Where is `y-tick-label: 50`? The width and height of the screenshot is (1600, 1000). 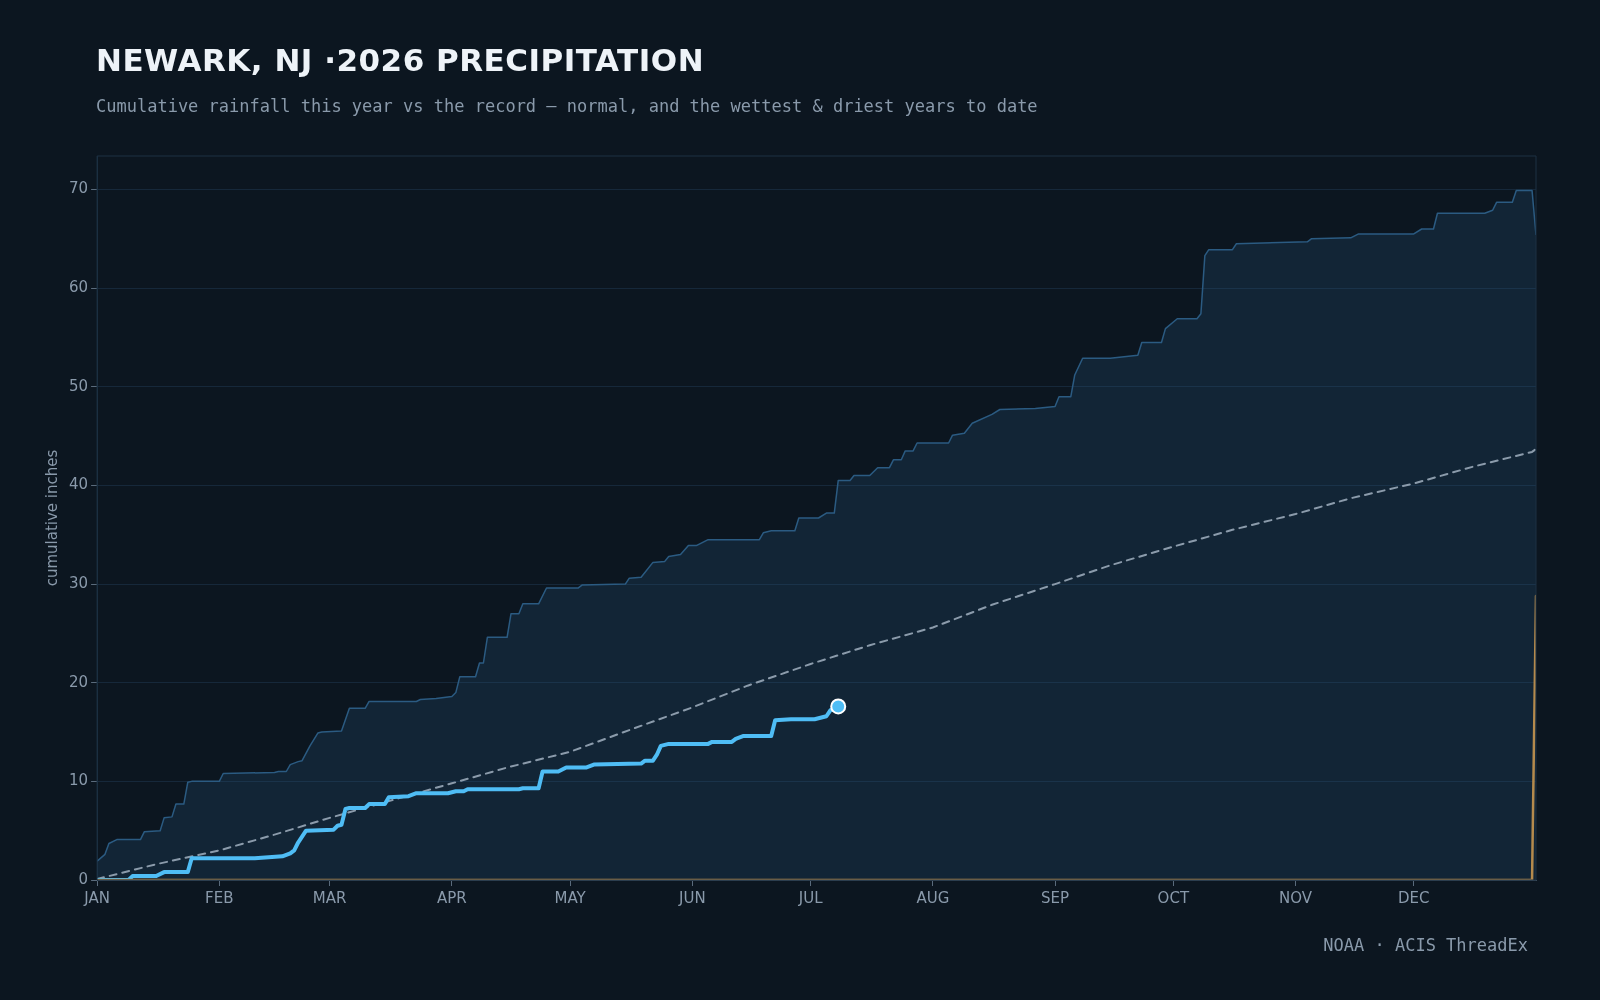
y-tick-label: 50 is located at coordinates (78, 385).